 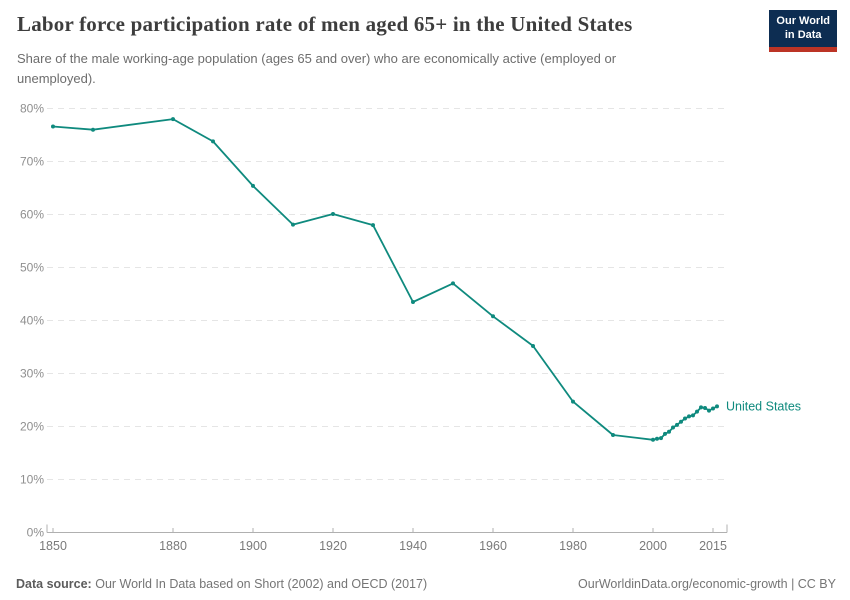 I want to click on x-axis-label: 2015, so click(x=713, y=546).